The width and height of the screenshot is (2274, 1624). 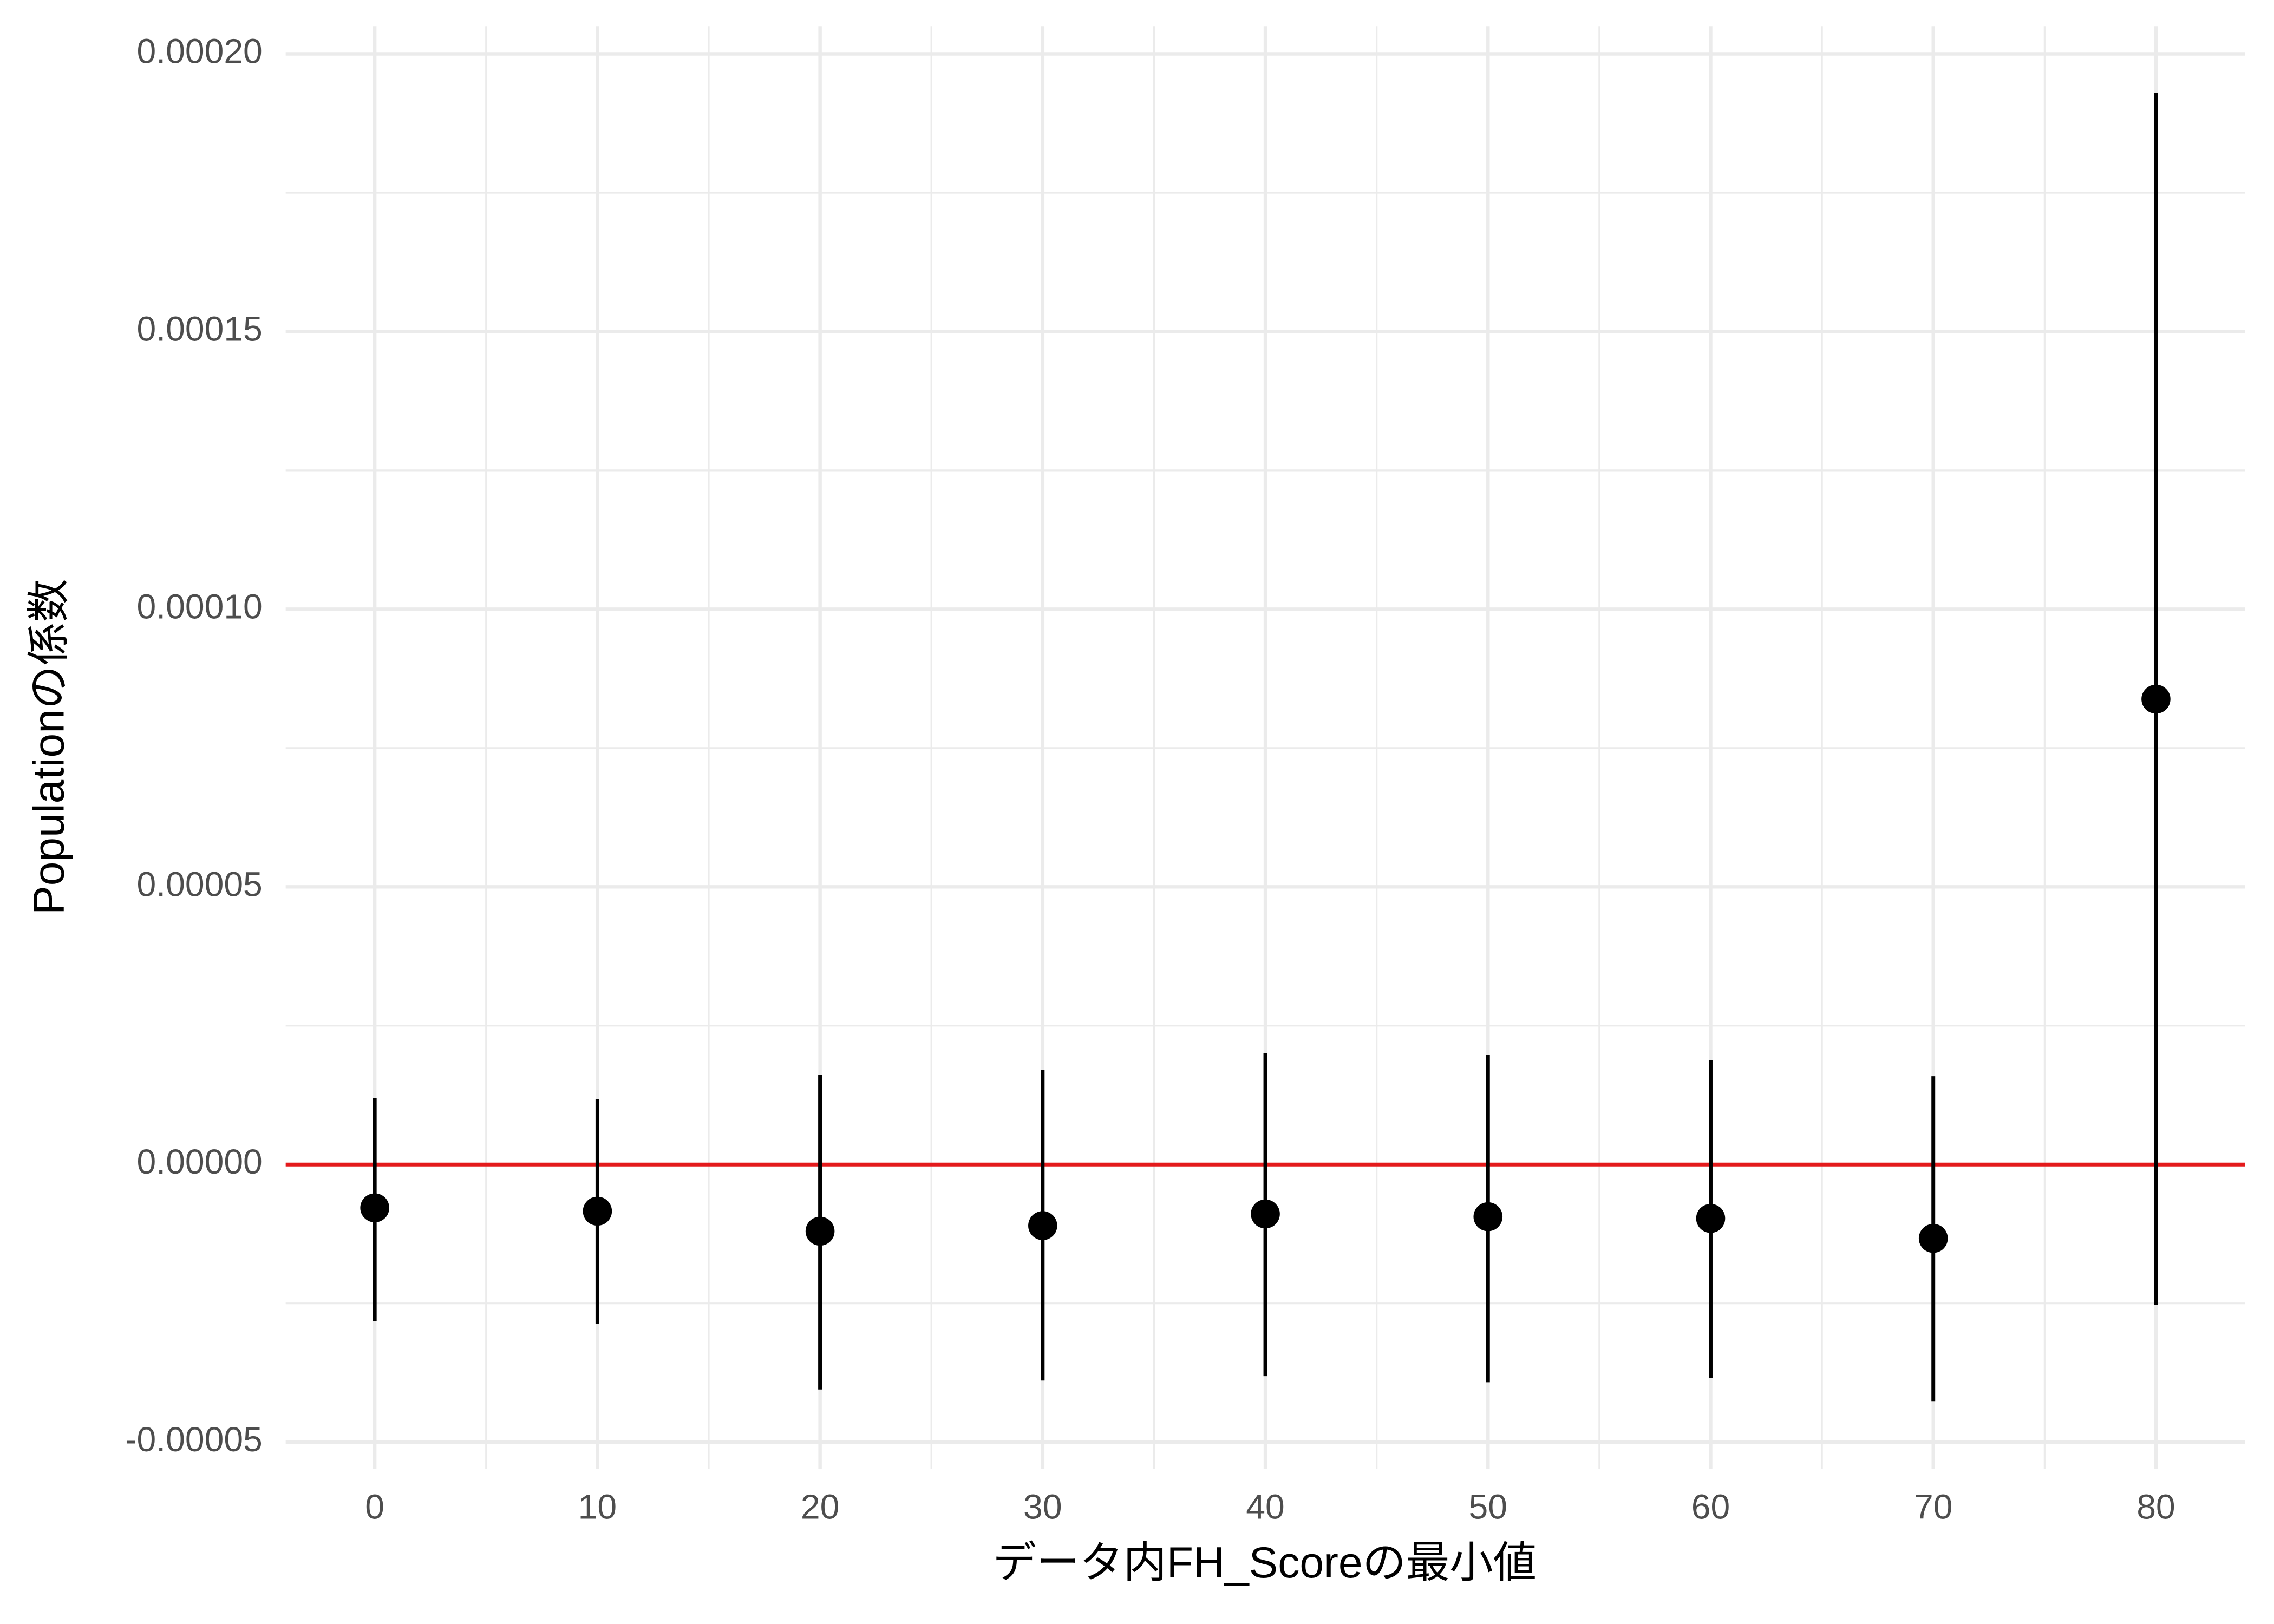 What do you see at coordinates (200, 50) in the screenshot?
I see `y-tick-label: 0.00020` at bounding box center [200, 50].